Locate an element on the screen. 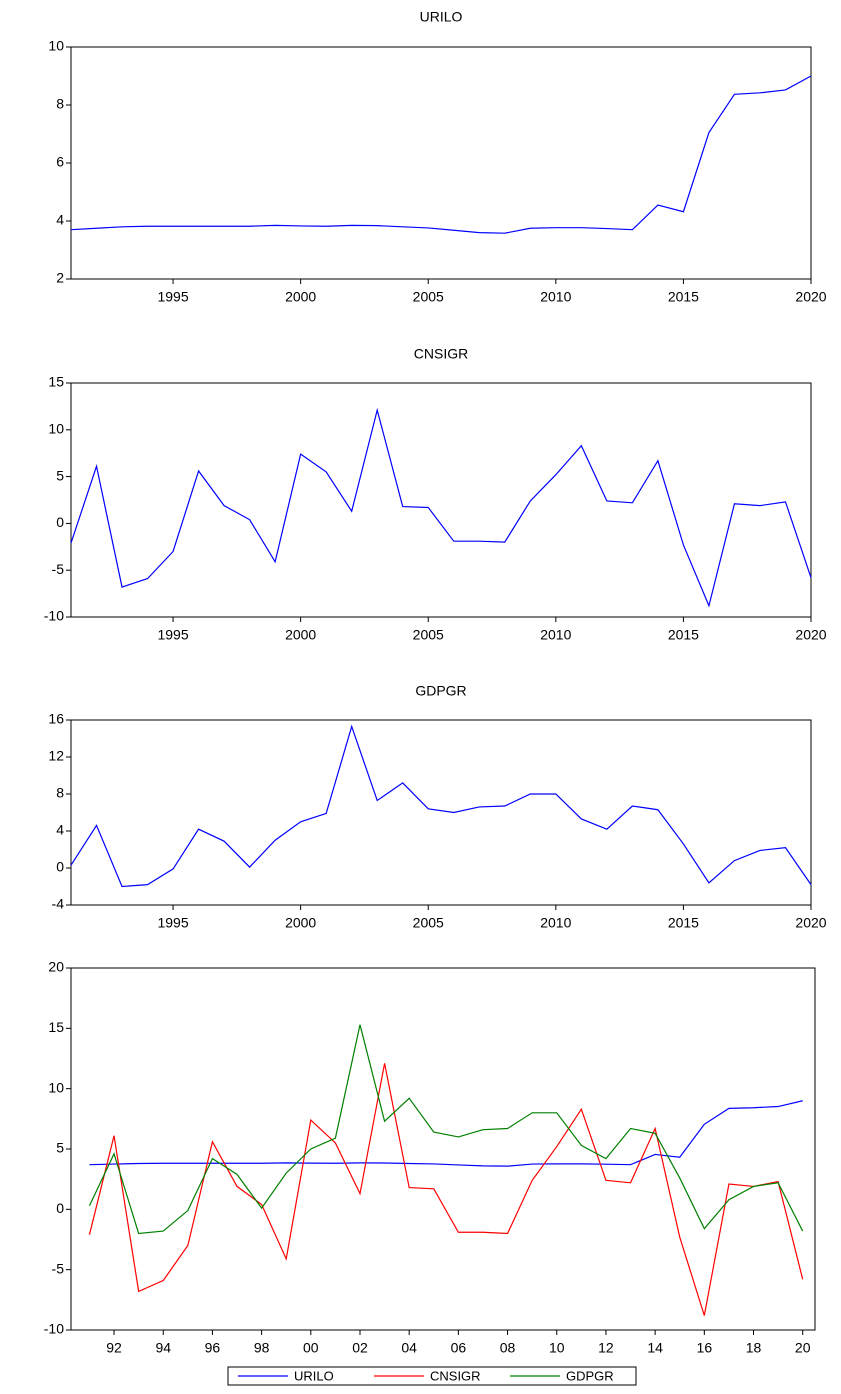 This screenshot has width=841, height=1394. x-tick-label: 00 is located at coordinates (311, 1348).